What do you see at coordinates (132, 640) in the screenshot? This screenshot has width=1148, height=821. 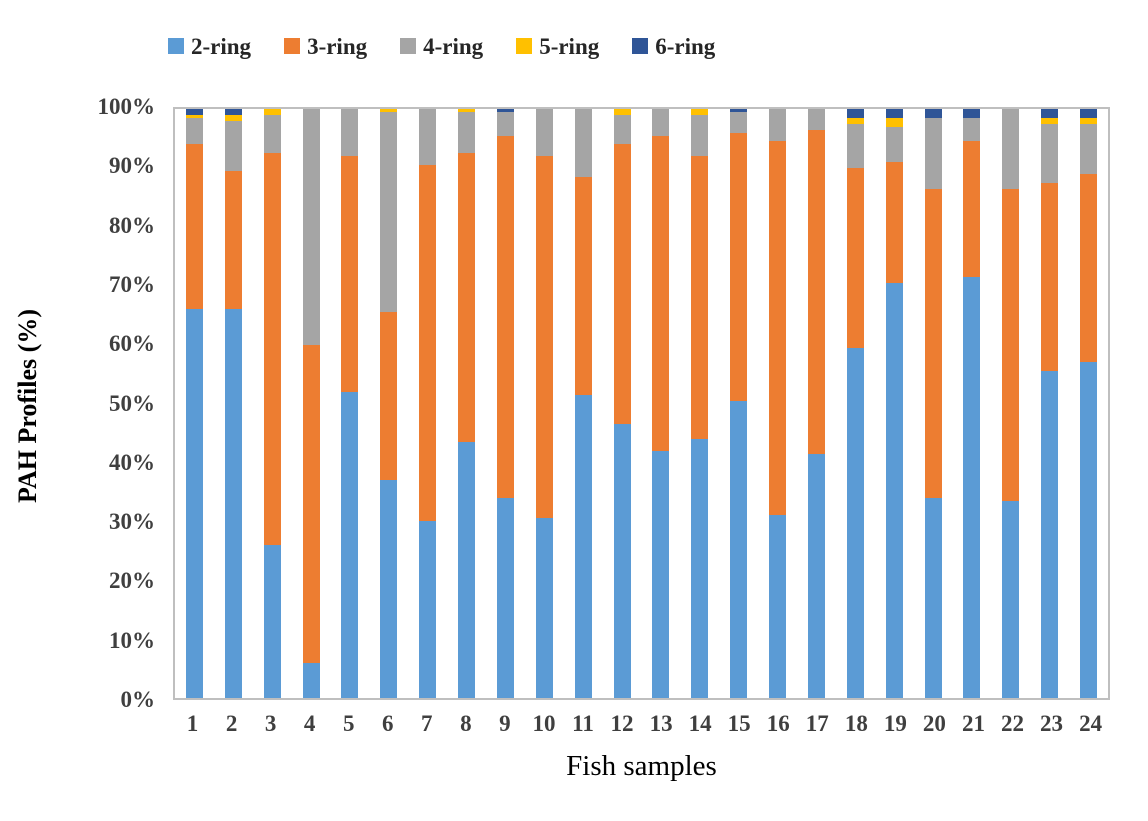 I see `y-tick-label: 10%` at bounding box center [132, 640].